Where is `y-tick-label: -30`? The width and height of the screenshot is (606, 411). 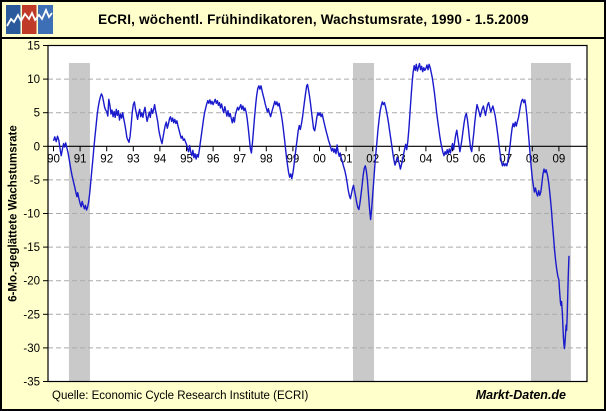 y-tick-label: -30 is located at coordinates (31, 349).